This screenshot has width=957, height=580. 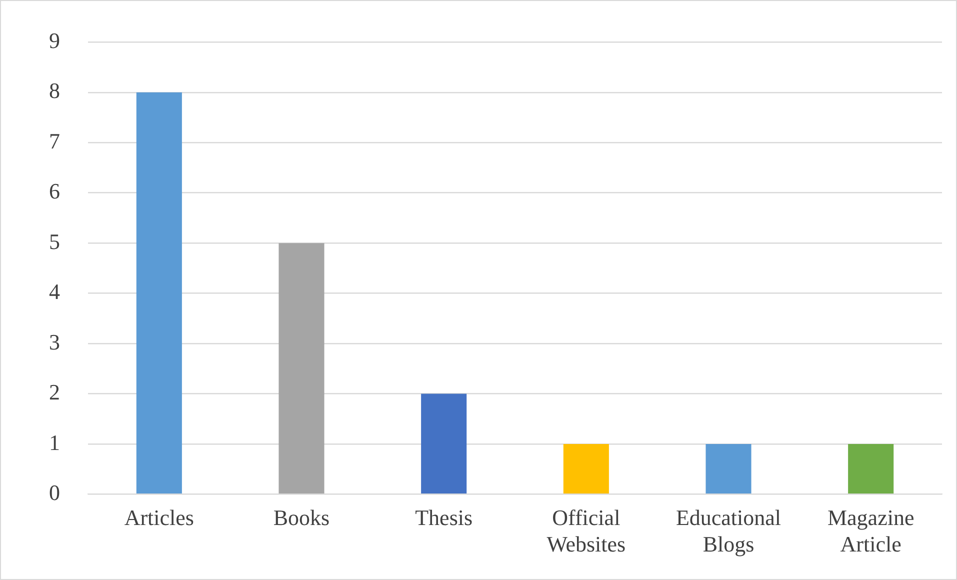 What do you see at coordinates (54, 442) in the screenshot?
I see `y-tick-label: 1` at bounding box center [54, 442].